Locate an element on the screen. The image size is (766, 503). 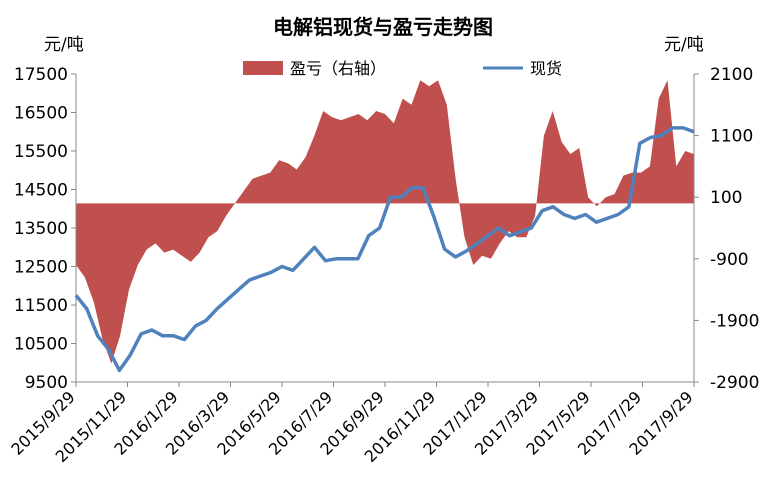
left-tick-label: 12500 is located at coordinates (41, 268).